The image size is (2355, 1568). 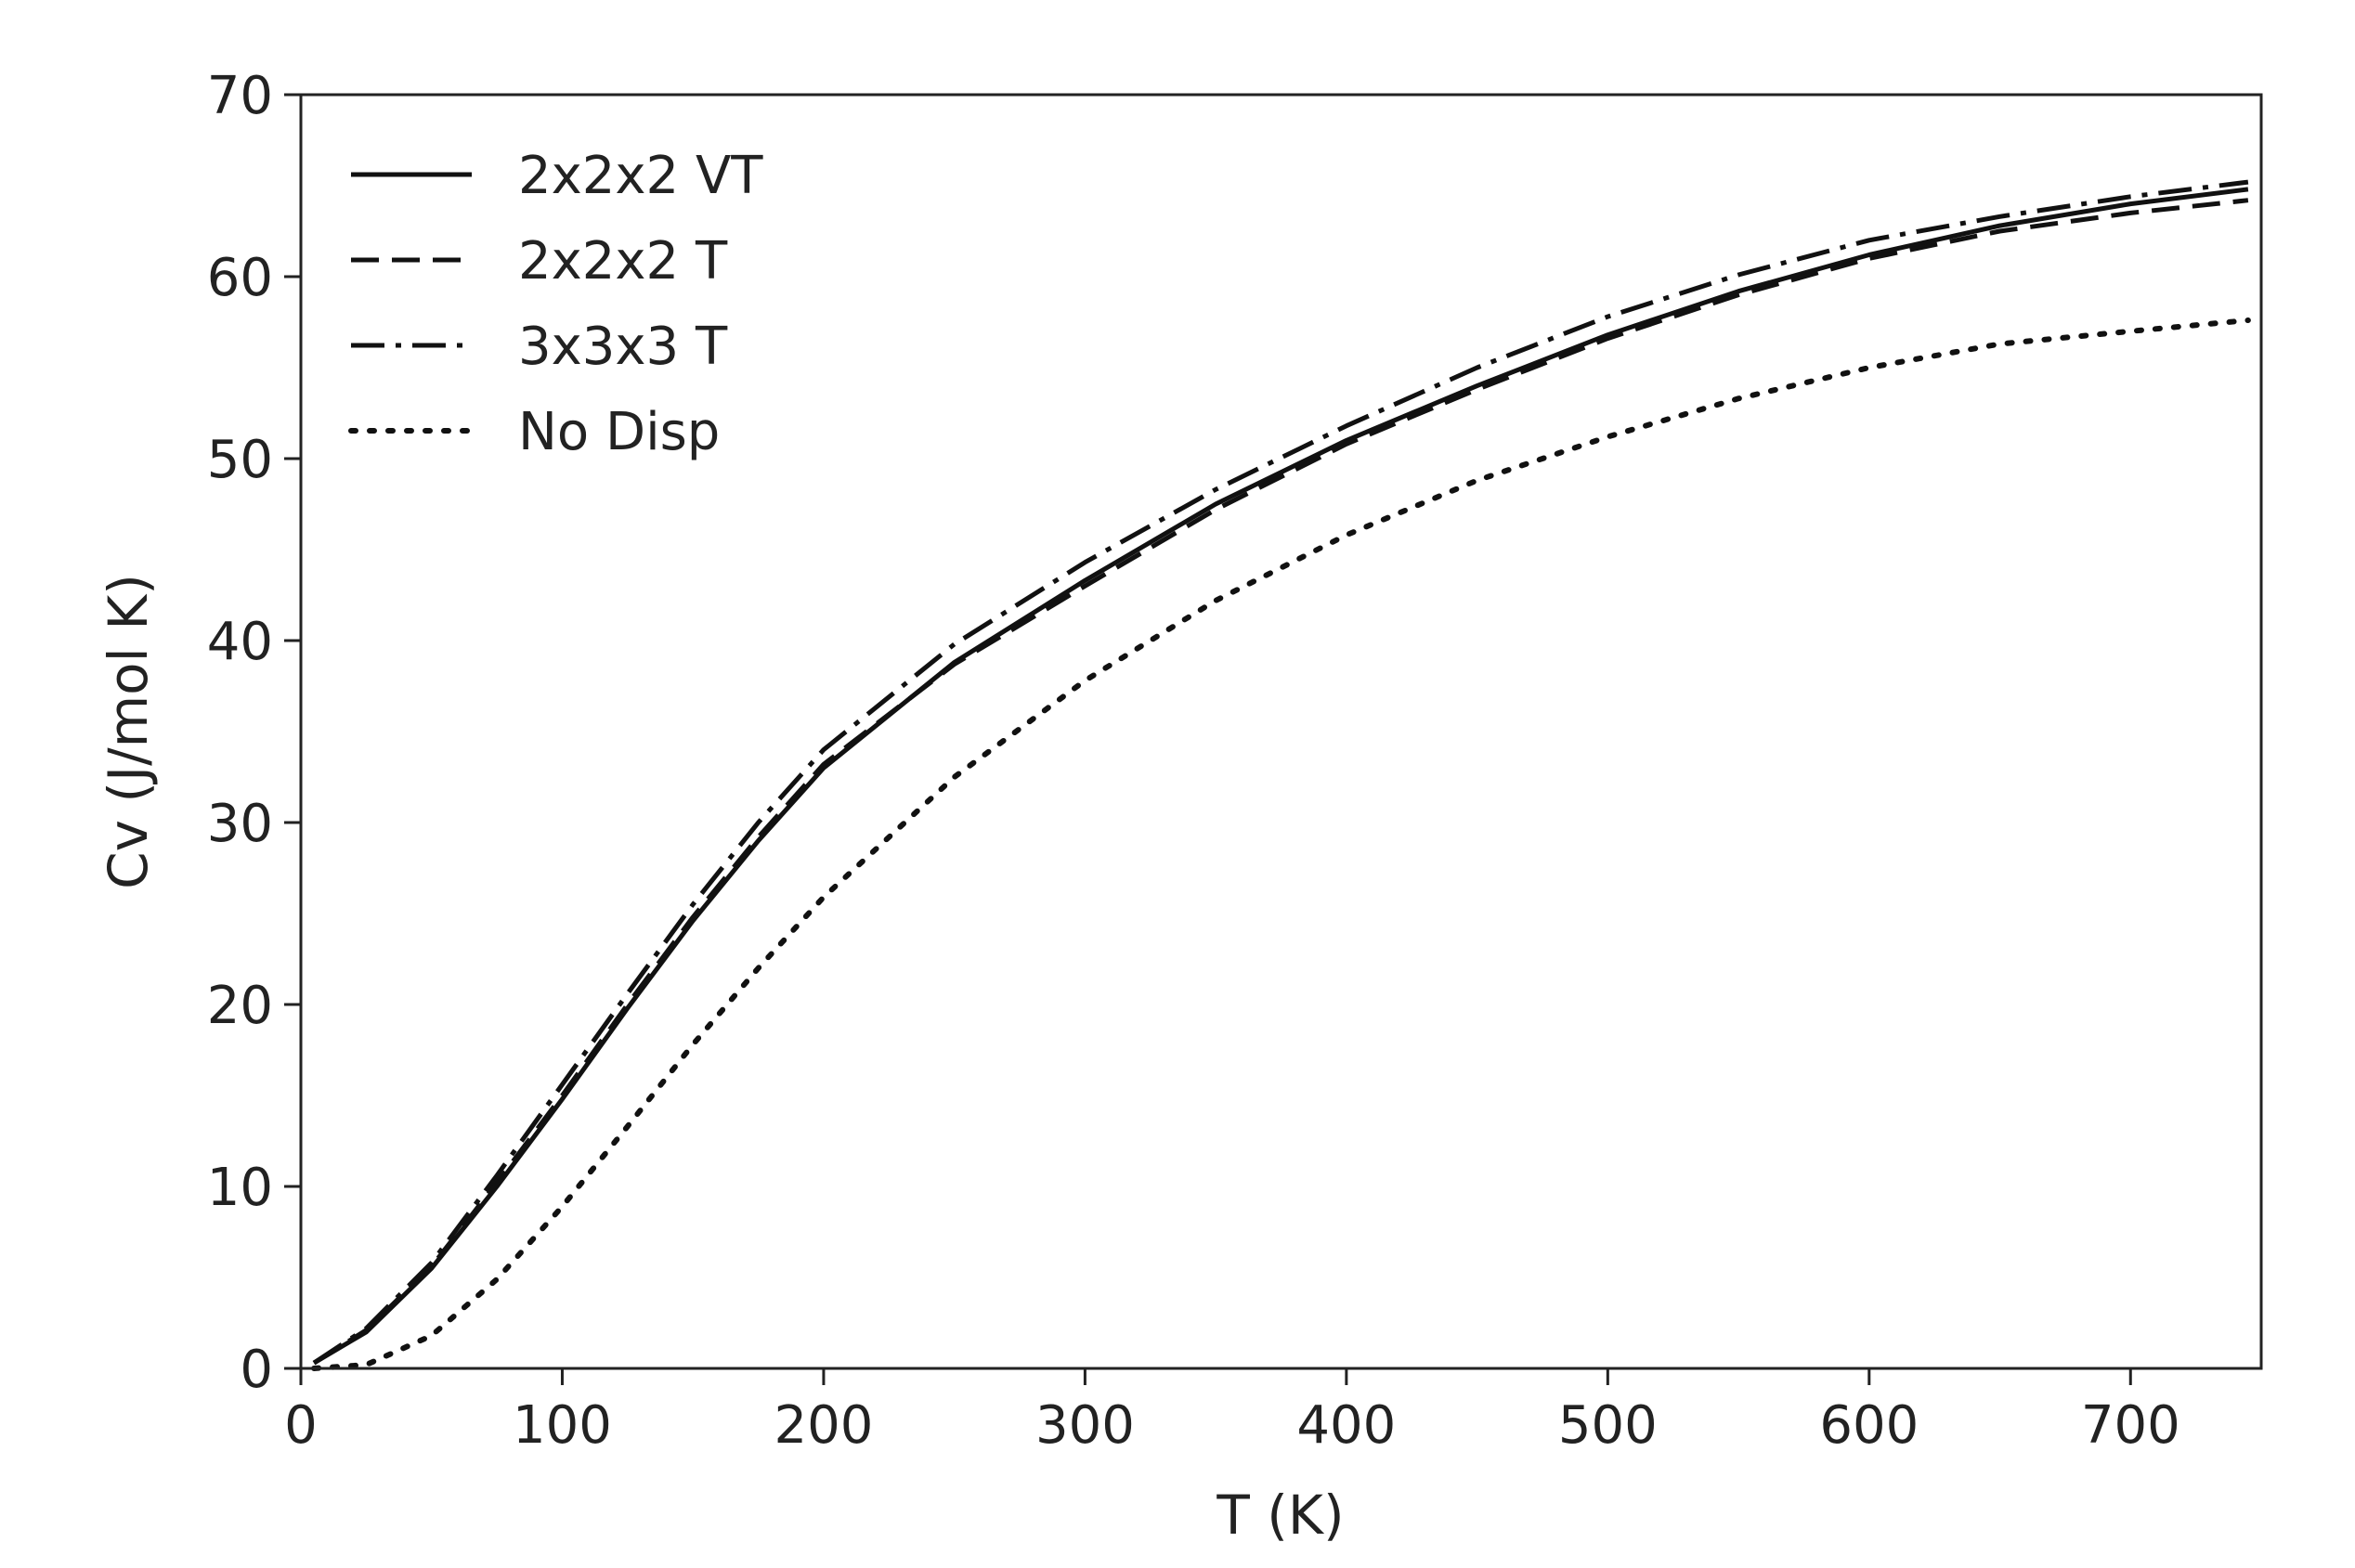 What do you see at coordinates (1232, 1412) in the screenshot?
I see `x-axis-ticks: 0 100 200 300 400 500 600 700` at bounding box center [1232, 1412].